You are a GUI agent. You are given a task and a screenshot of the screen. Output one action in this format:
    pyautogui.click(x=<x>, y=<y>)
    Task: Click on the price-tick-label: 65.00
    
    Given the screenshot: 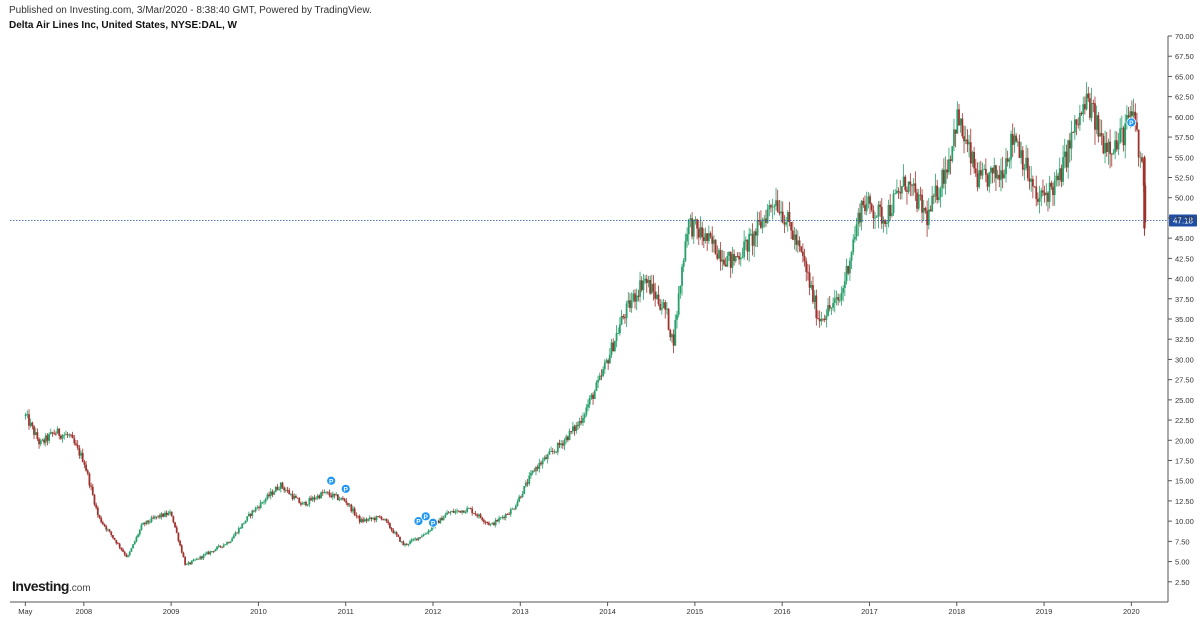 What is the action you would take?
    pyautogui.click(x=1184, y=76)
    